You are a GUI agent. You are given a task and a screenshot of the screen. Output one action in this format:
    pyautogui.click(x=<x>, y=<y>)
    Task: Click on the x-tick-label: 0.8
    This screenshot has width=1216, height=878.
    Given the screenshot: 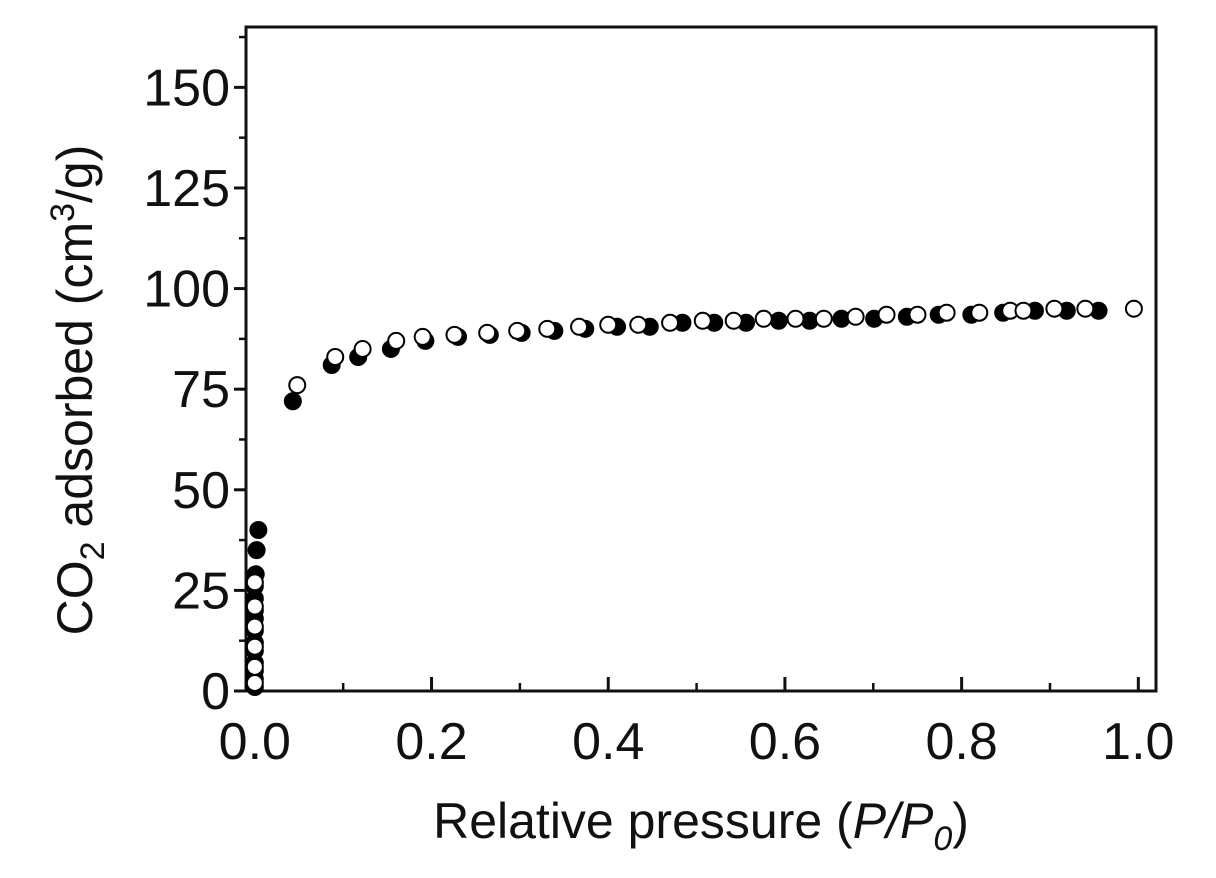 What is the action you would take?
    pyautogui.click(x=961, y=742)
    